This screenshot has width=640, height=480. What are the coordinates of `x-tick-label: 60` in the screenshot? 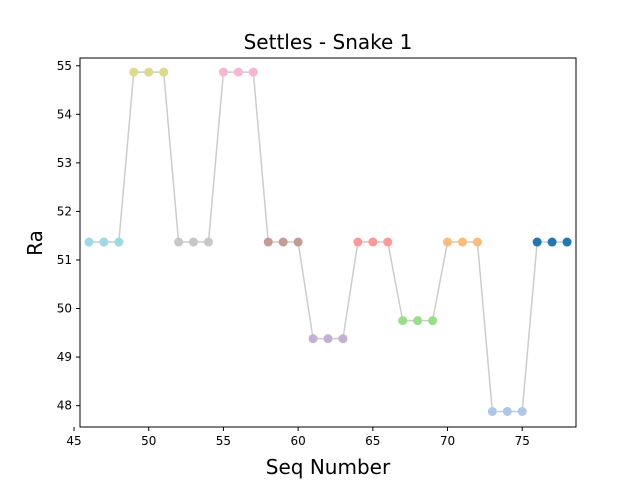 It's located at (297, 441).